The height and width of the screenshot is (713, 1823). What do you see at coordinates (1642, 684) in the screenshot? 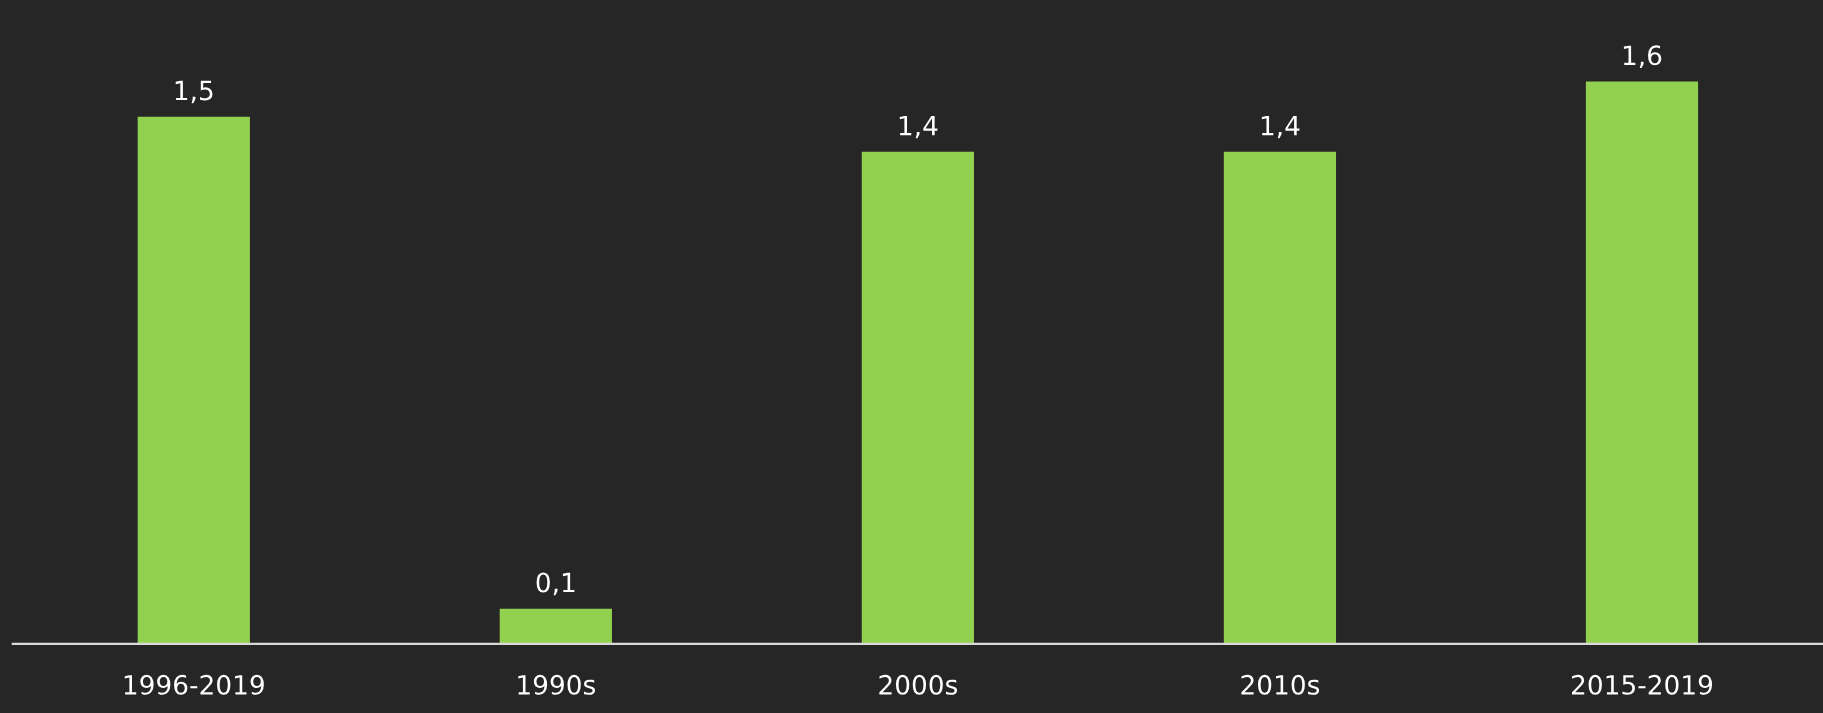
I see `x-tick-label: 2015-2019` at bounding box center [1642, 684].